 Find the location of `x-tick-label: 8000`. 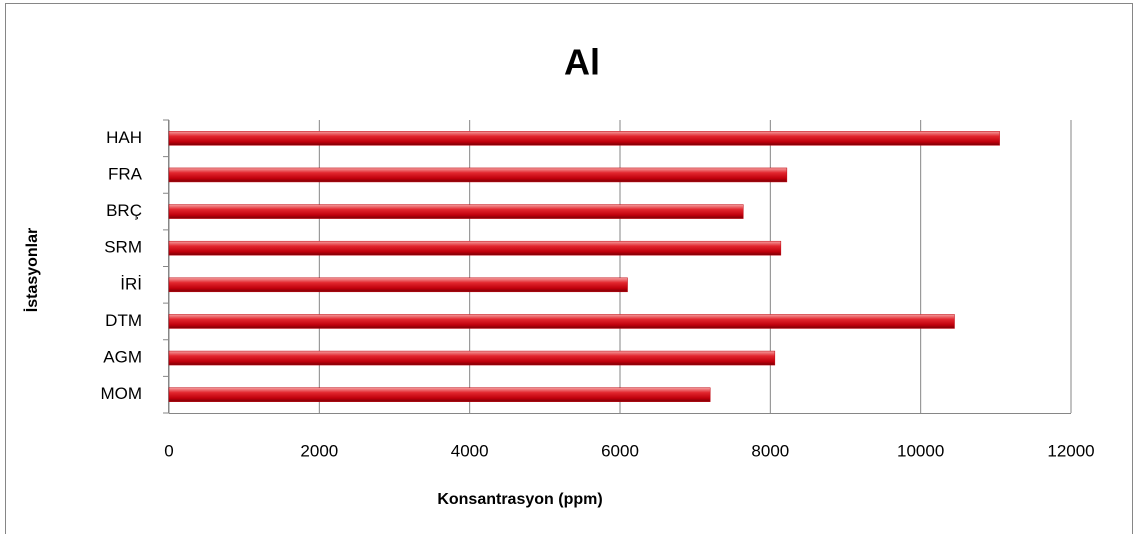

x-tick-label: 8000 is located at coordinates (770, 450).